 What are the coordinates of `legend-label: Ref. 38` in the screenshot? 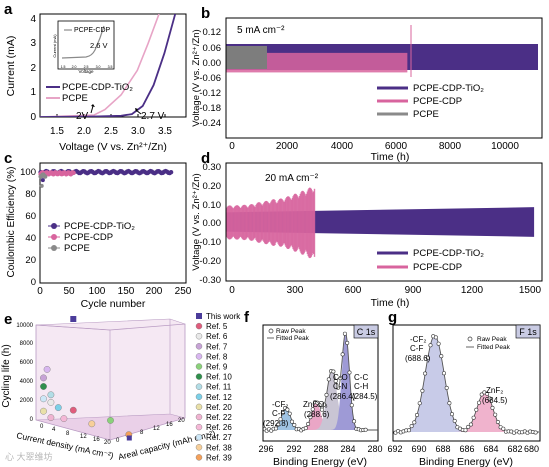 It's located at (219, 447).